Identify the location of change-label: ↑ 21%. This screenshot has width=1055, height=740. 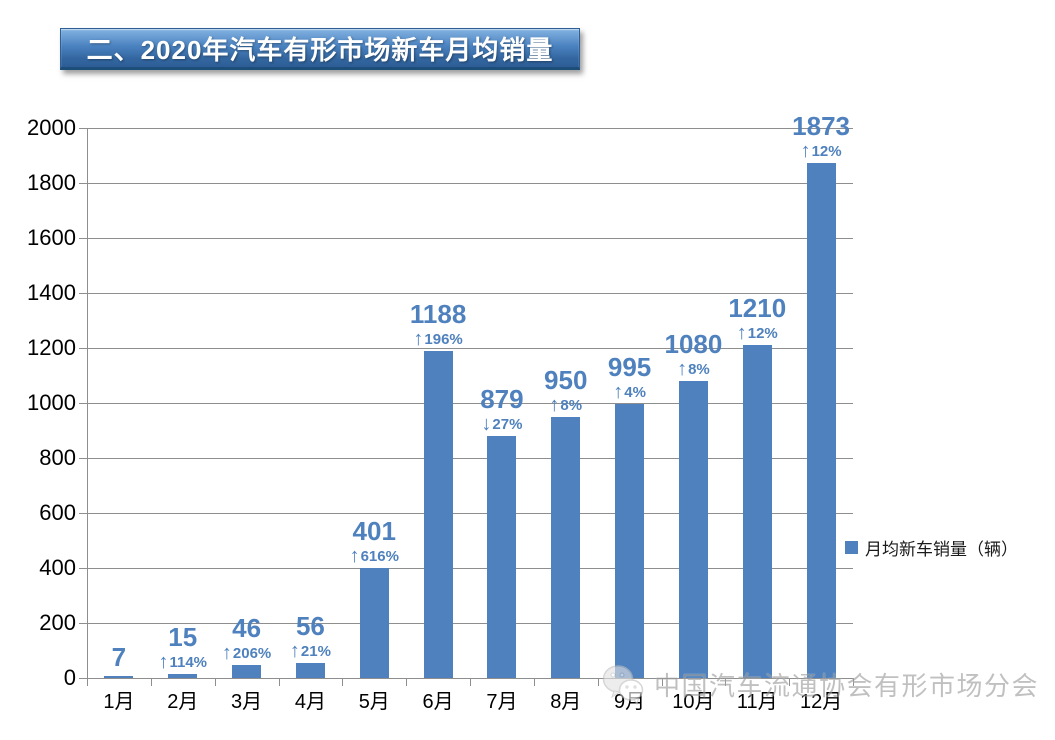
(310, 650).